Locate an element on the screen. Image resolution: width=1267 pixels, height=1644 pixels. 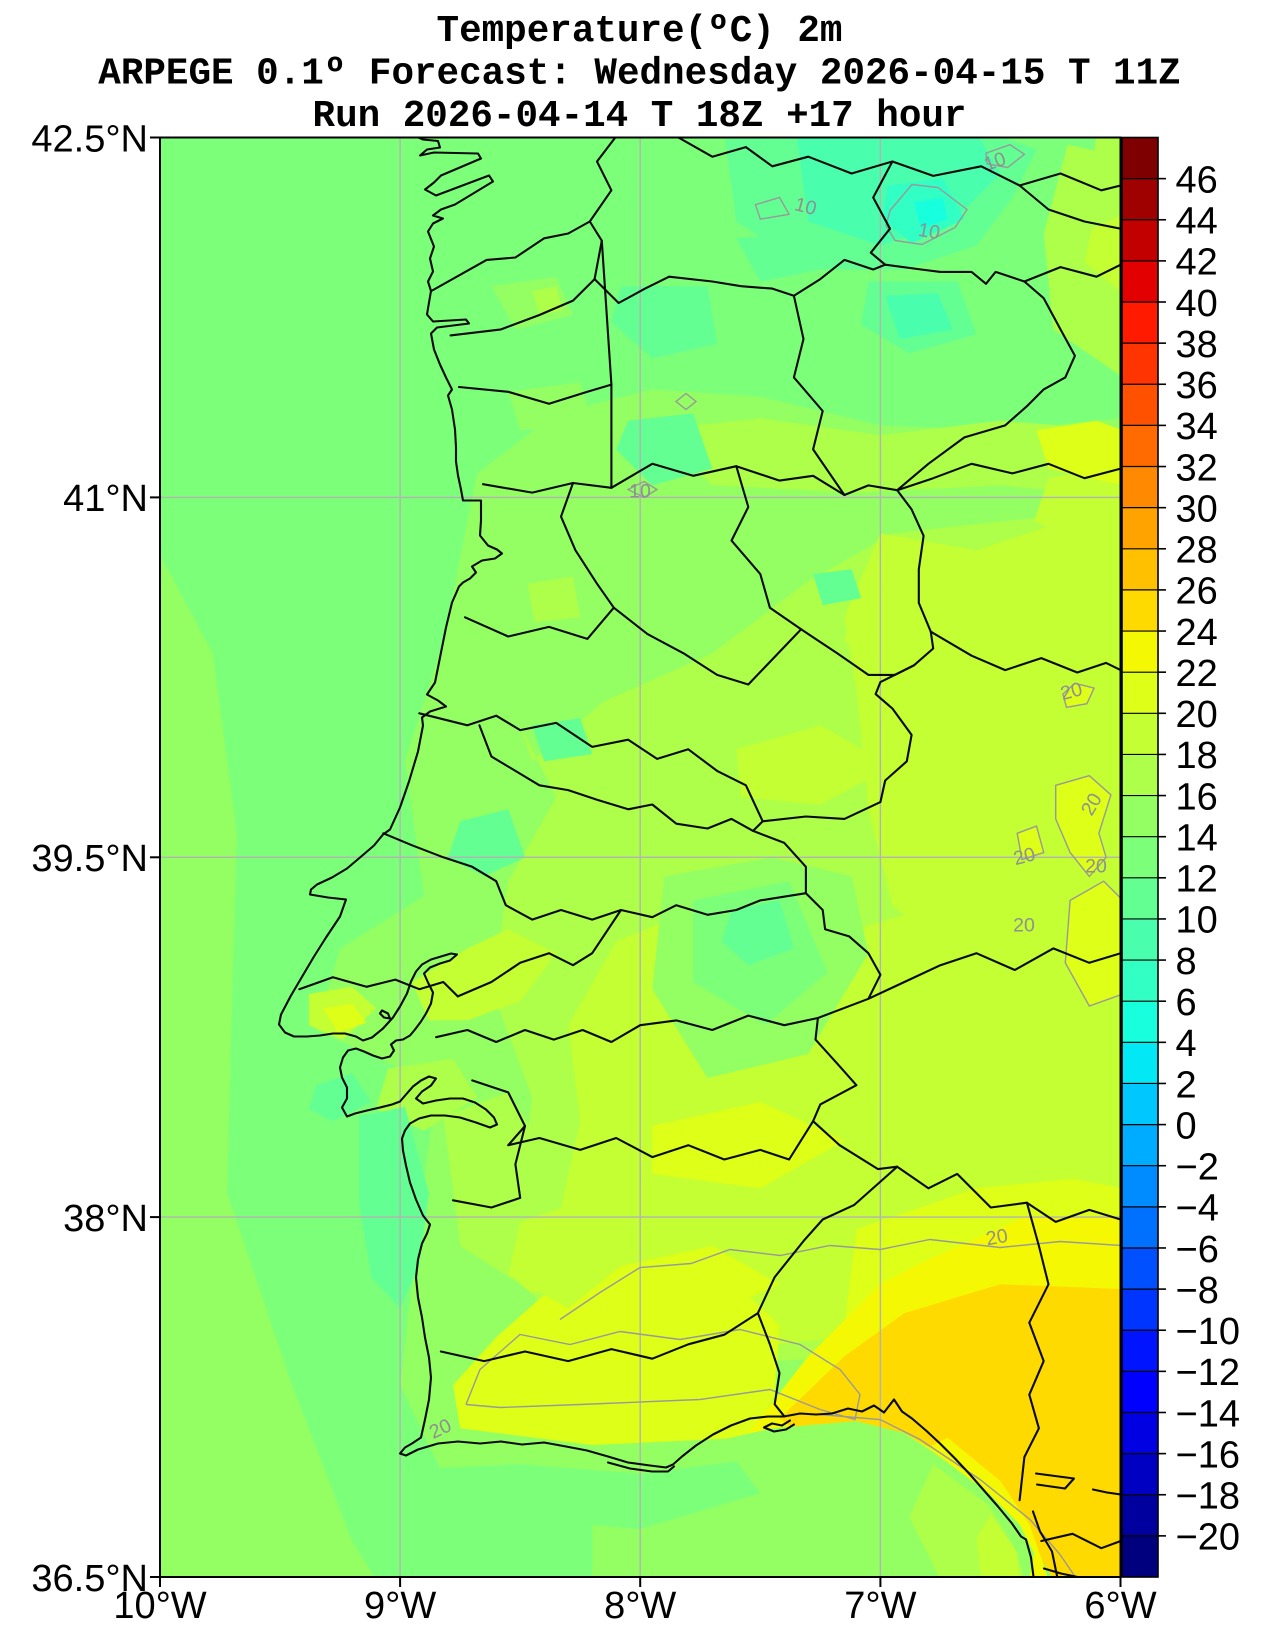
svg-text: 8°W is located at coordinates (640, 1606).